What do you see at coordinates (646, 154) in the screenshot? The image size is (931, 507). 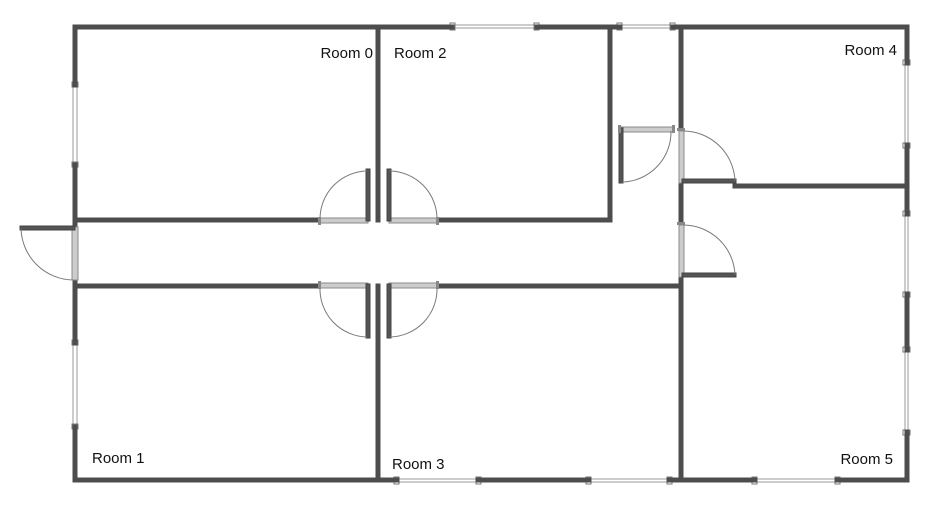 I see `door-corridor-closet` at bounding box center [646, 154].